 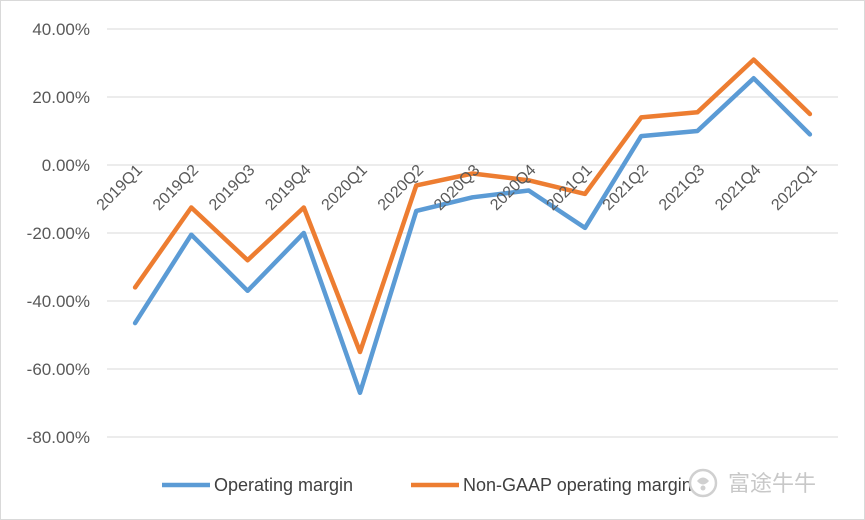 What do you see at coordinates (176, 188) in the screenshot?
I see `x-tick-label: 2019Q2` at bounding box center [176, 188].